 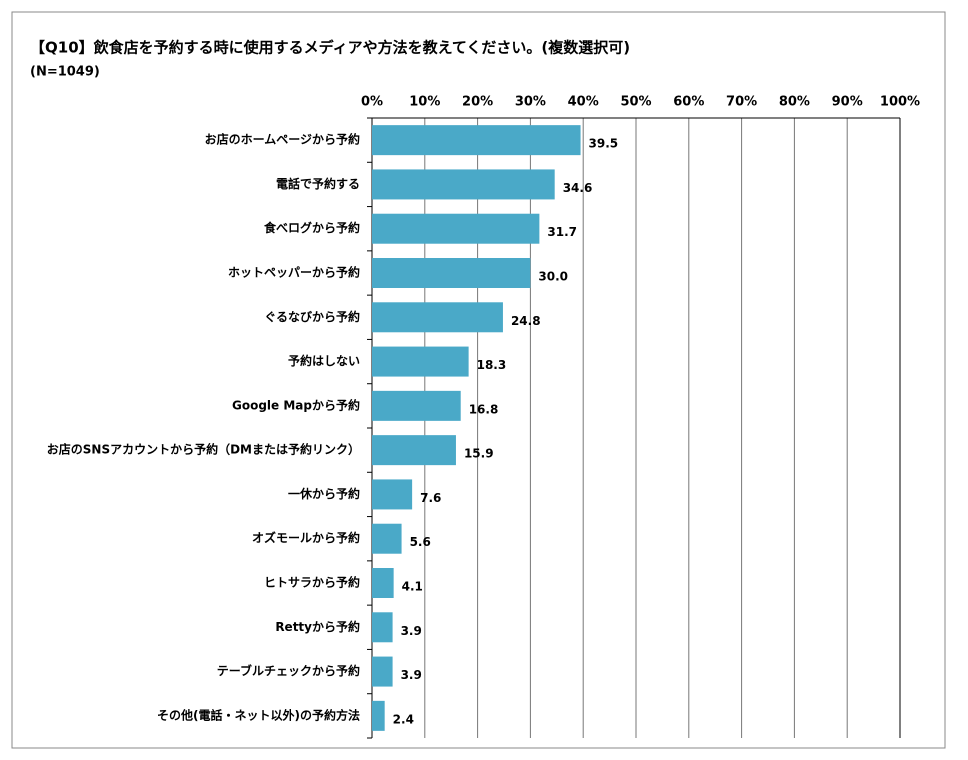 What do you see at coordinates (294, 272) in the screenshot?
I see `y-tick-label: ホットペッパーから予約` at bounding box center [294, 272].